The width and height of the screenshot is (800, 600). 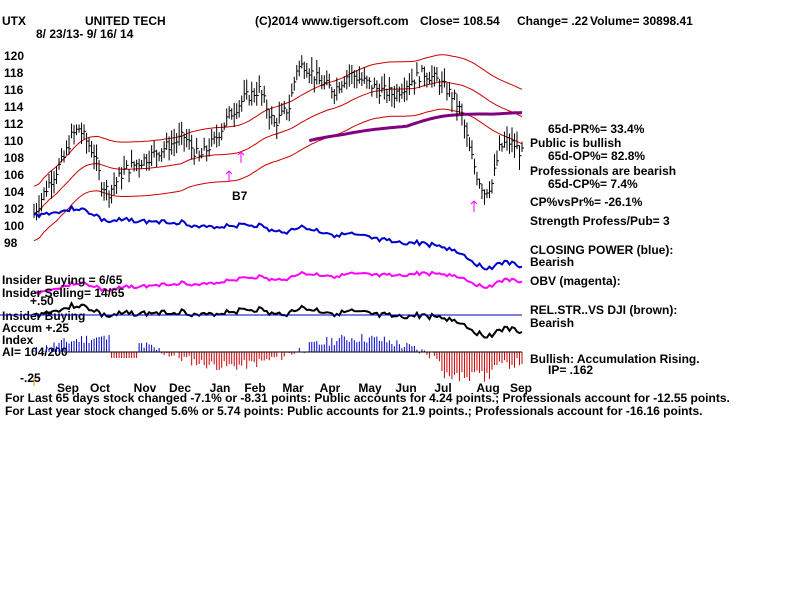 I want to click on y-tick-label: 104, so click(x=14, y=192).